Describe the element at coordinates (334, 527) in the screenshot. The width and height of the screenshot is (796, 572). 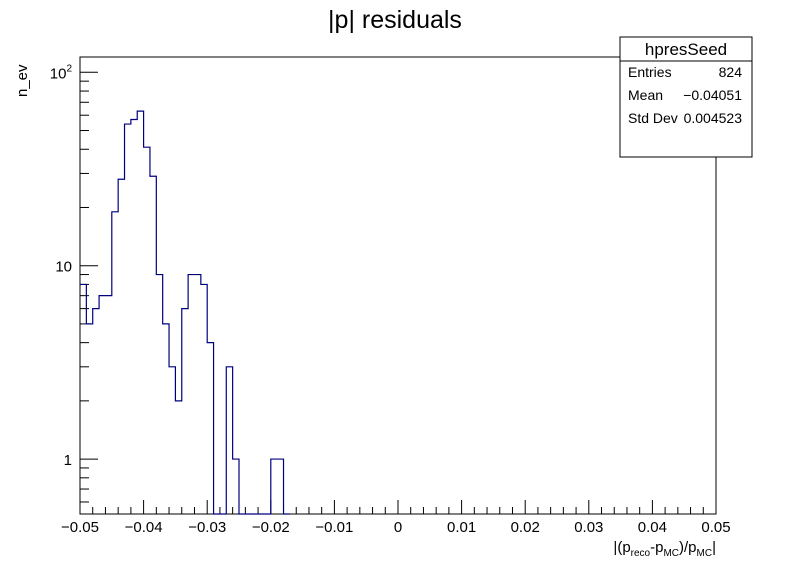
I see `x-tick-label: −0.01` at that location.